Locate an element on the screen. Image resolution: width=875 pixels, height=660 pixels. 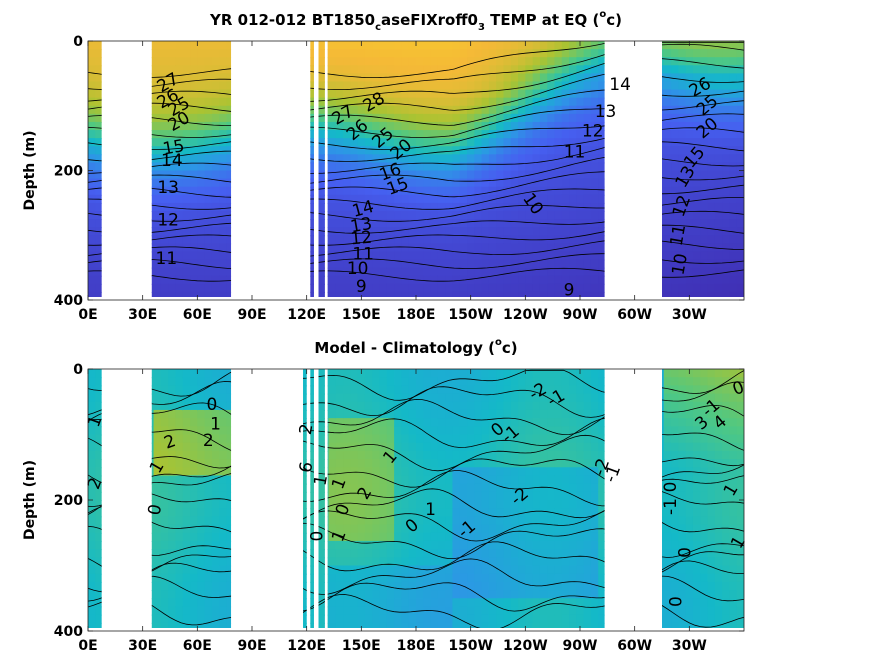
contour-label: 6 is located at coordinates (307, 467).